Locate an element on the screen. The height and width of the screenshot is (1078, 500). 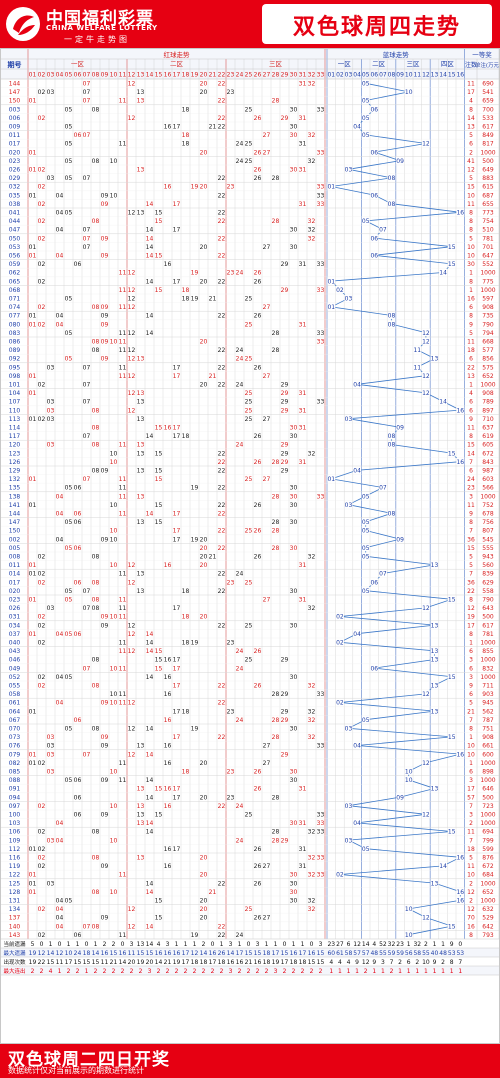
blue-ball: 10 is located at coordinates (409, 92).